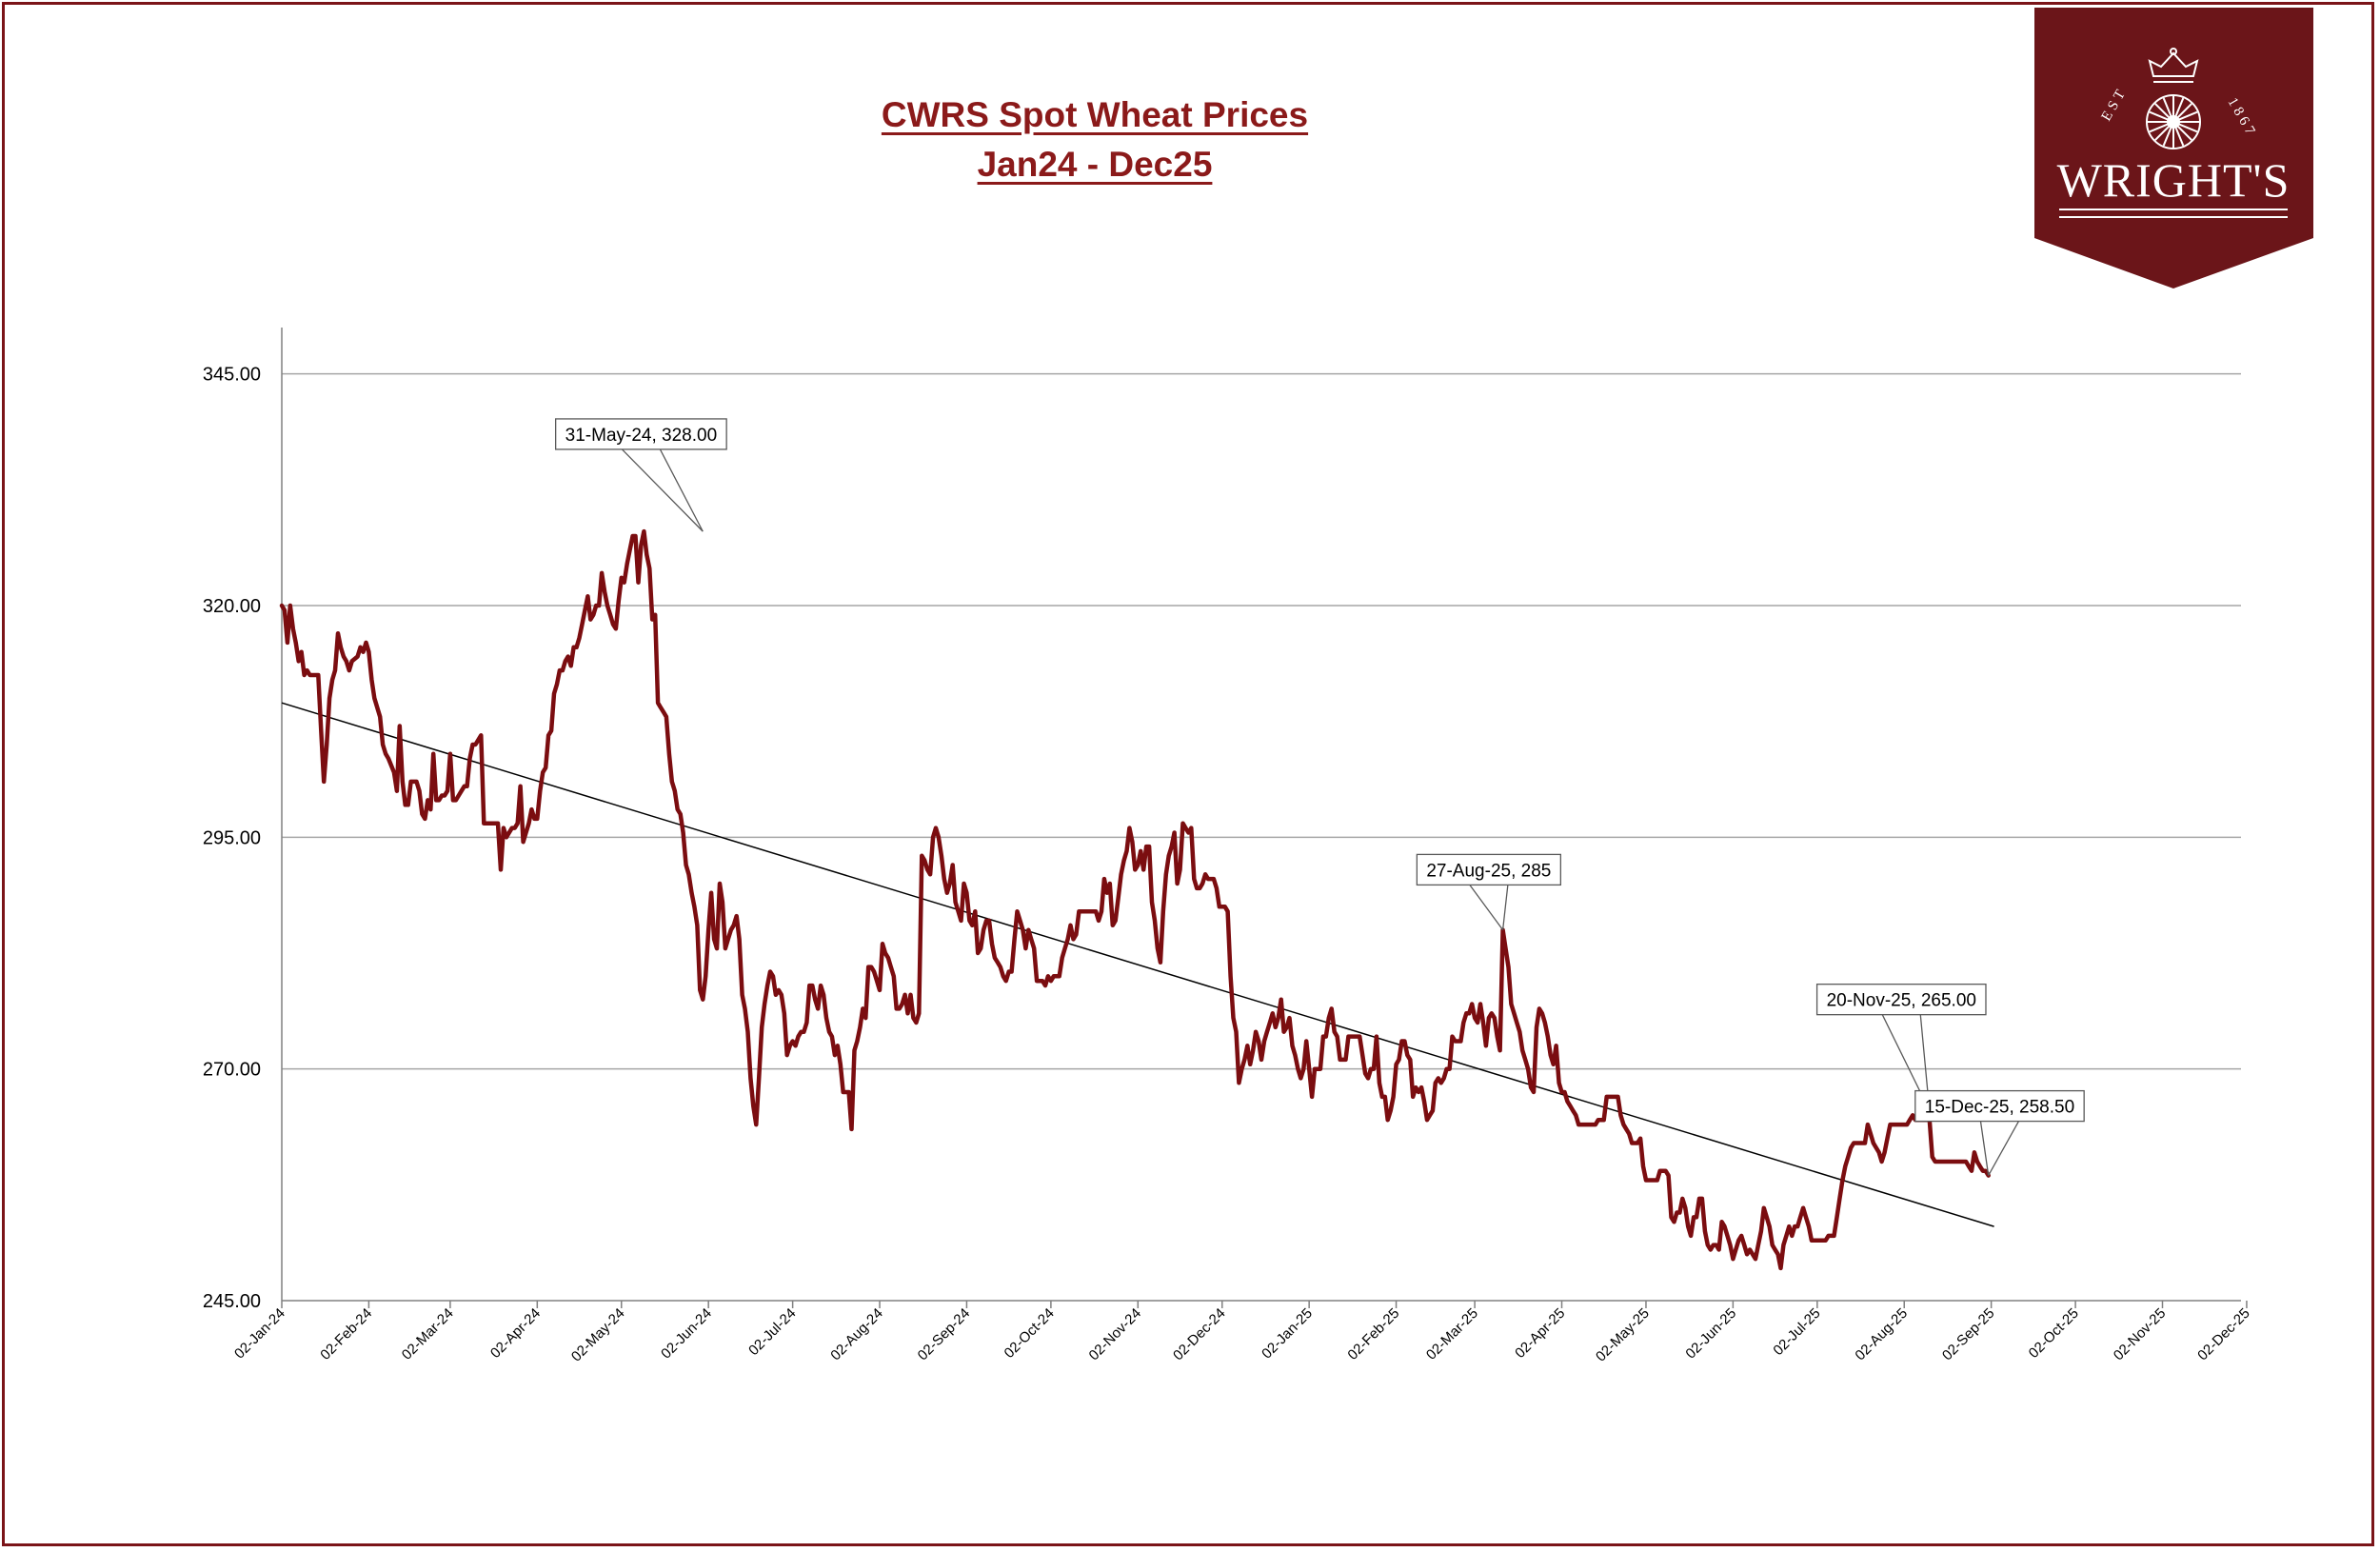 This screenshot has width=2380, height=1552. I want to click on callout-label: 20-Nov-25, 265.00, so click(1901, 1001).